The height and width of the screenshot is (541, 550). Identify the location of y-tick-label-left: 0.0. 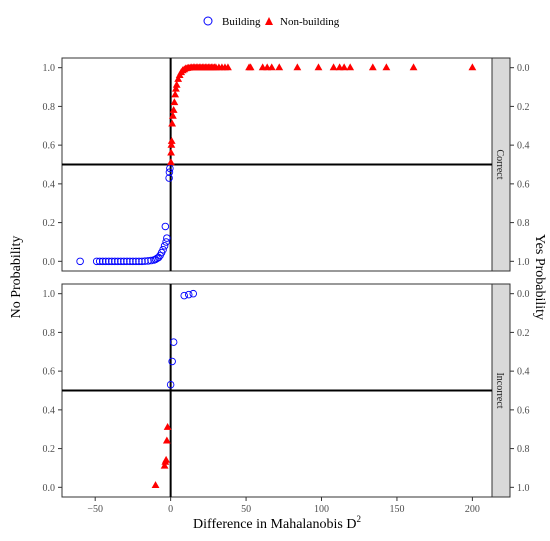
(49, 262).